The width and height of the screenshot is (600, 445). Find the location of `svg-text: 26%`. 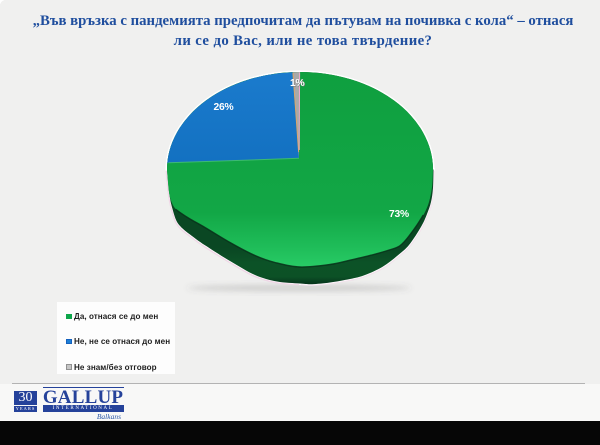

svg-text: 26% is located at coordinates (223, 107).